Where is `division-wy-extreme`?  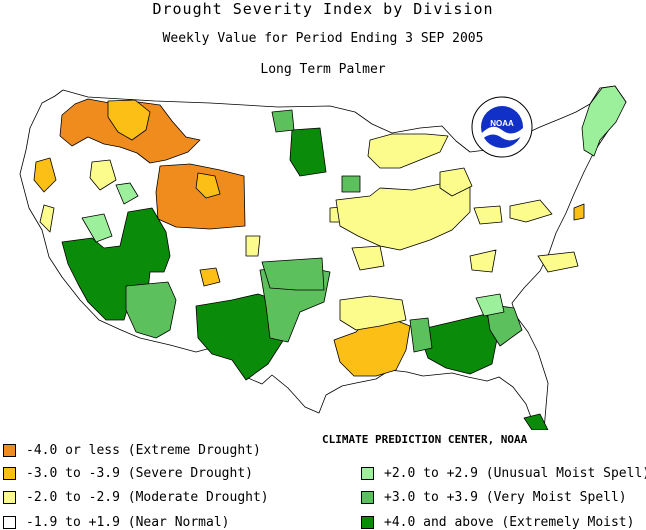 division-wy-extreme is located at coordinates (200, 196).